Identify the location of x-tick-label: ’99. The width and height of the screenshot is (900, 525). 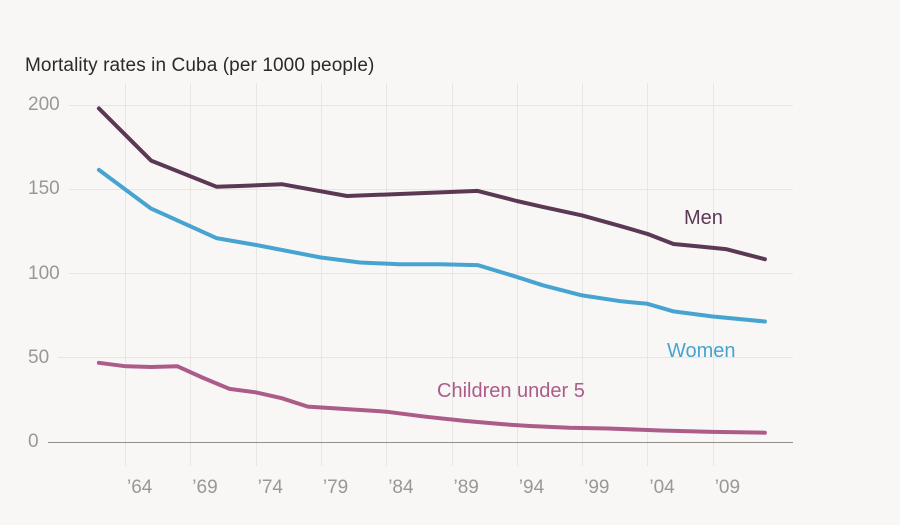
(597, 487).